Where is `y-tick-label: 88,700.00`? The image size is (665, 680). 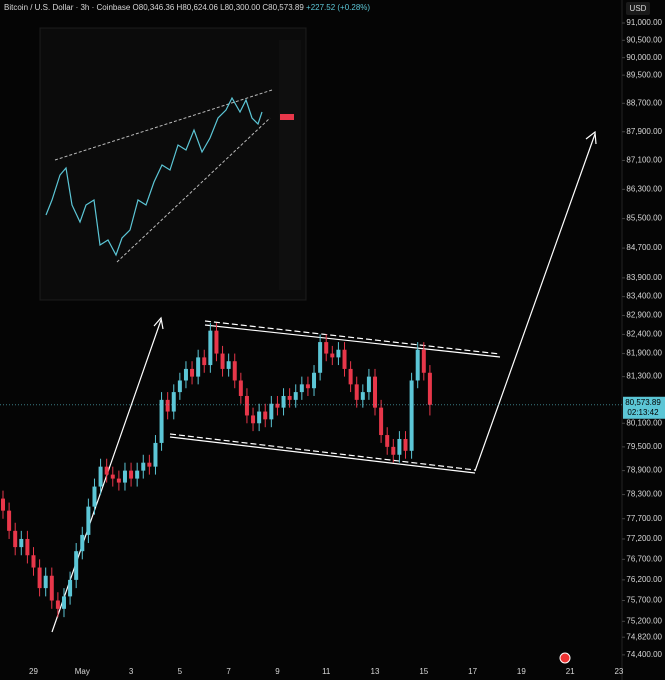
y-tick-label: 88,700.00 is located at coordinates (644, 102).